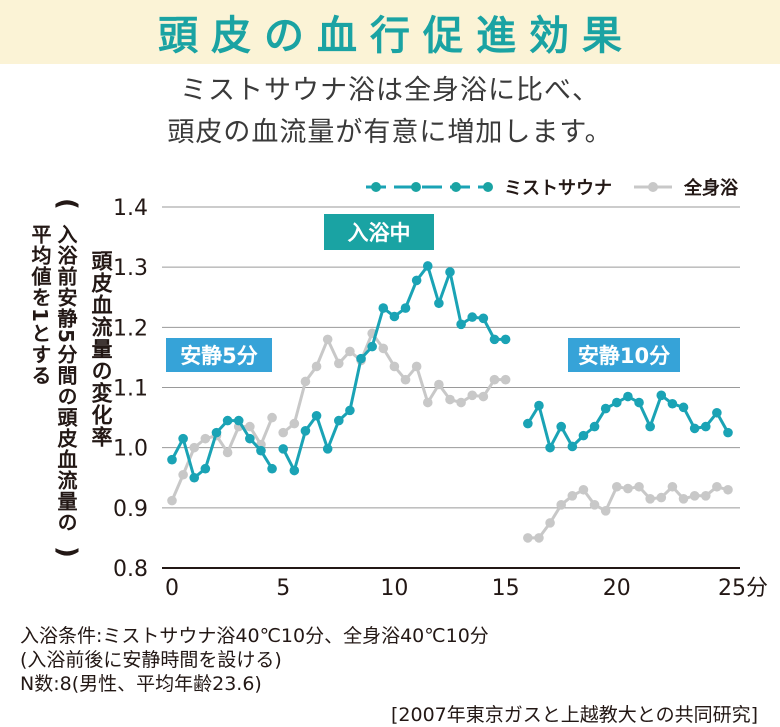 The width and height of the screenshot is (780, 727). I want to click on y-tick-label: 0.9, so click(130, 509).